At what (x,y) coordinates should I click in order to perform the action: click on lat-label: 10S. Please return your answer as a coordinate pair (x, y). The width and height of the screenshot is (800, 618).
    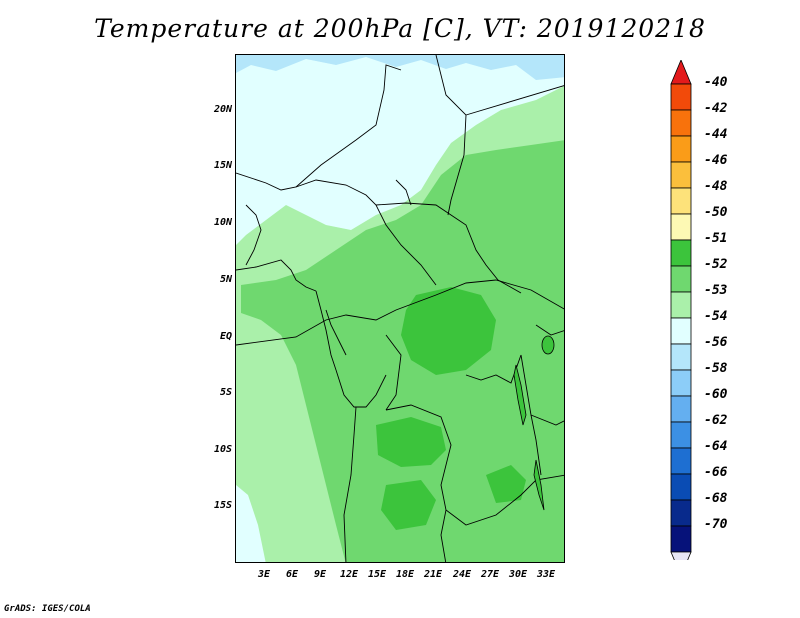
    Looking at the image, I should click on (222, 449).